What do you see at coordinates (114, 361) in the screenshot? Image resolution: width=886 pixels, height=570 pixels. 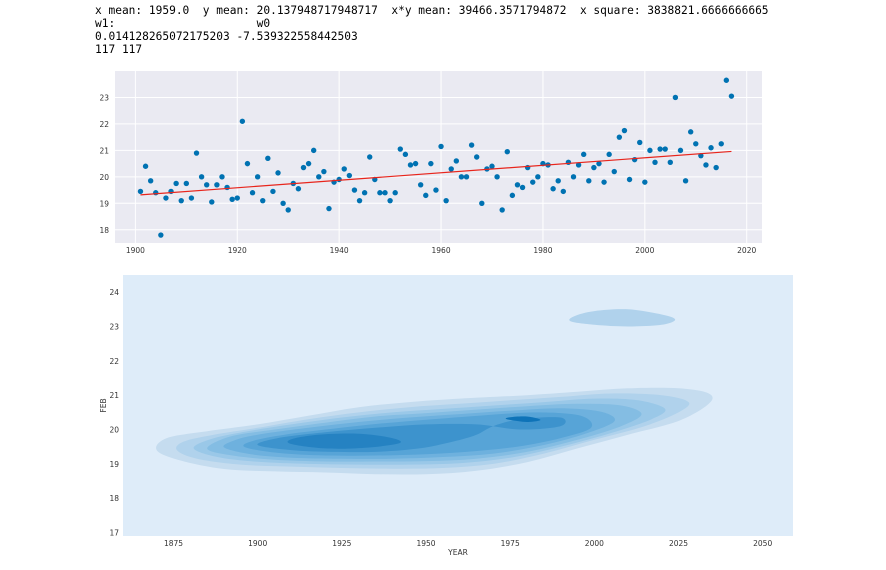 I see `y-tick-label: 22` at bounding box center [114, 361].